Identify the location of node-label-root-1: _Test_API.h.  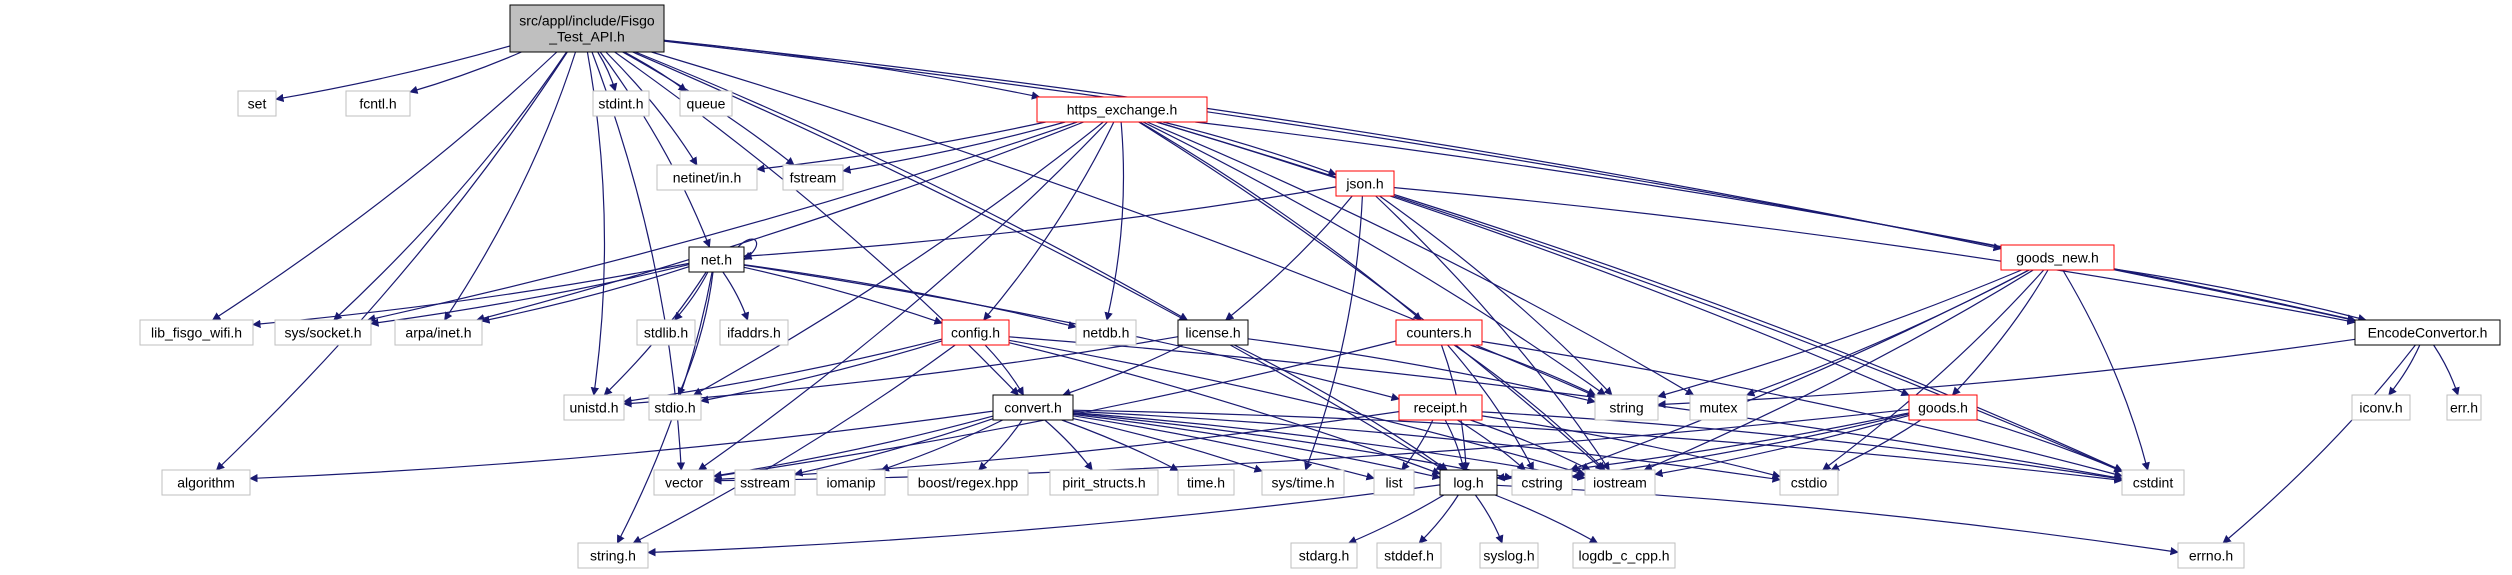
(586, 37).